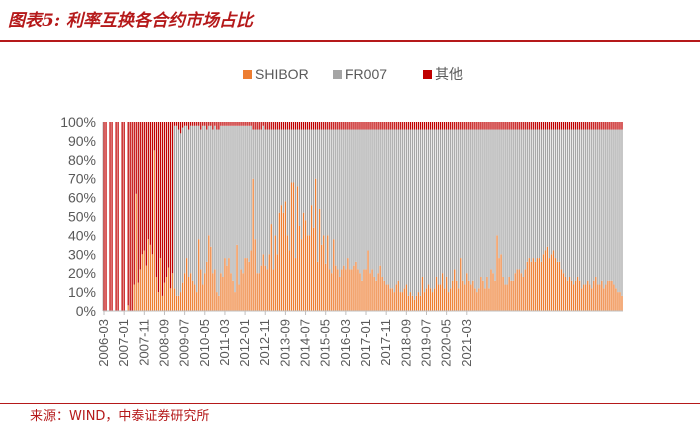 This screenshot has width=700, height=435. What do you see at coordinates (82, 198) in the screenshot?
I see `y-tick-label: 60%` at bounding box center [82, 198].